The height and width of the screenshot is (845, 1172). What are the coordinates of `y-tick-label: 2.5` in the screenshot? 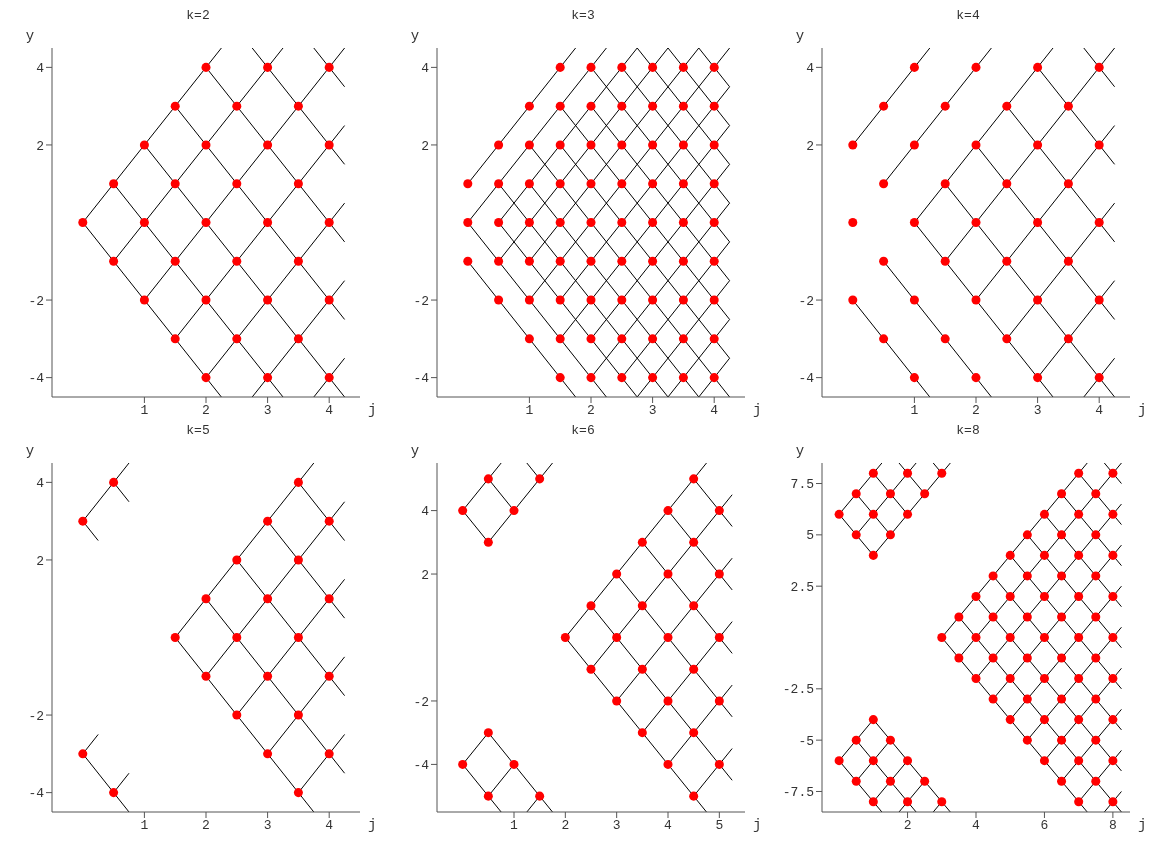 It's located at (802, 587).